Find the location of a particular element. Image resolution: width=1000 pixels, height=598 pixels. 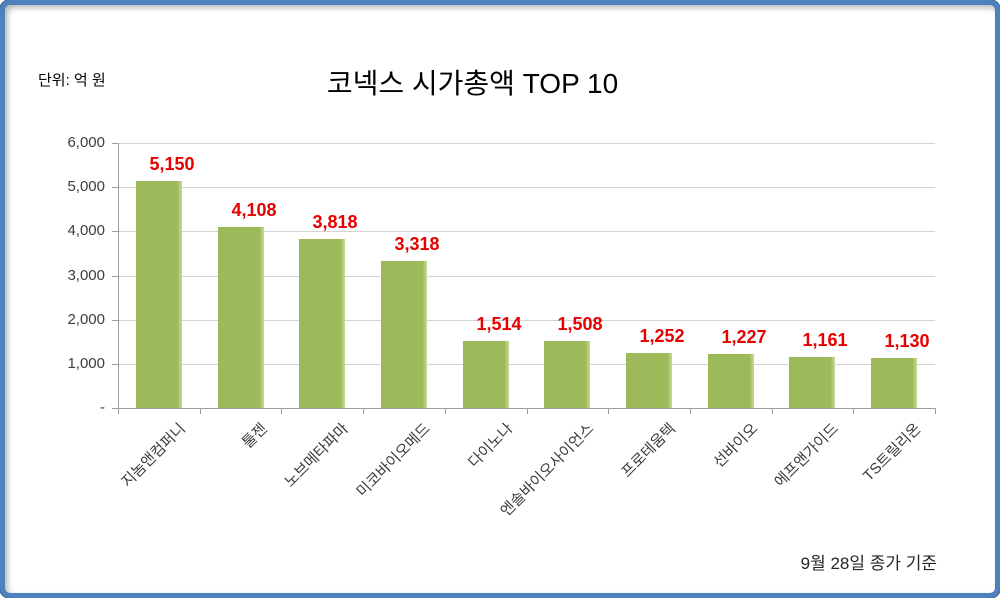

bar-value-label: 3,818 is located at coordinates (335, 222).